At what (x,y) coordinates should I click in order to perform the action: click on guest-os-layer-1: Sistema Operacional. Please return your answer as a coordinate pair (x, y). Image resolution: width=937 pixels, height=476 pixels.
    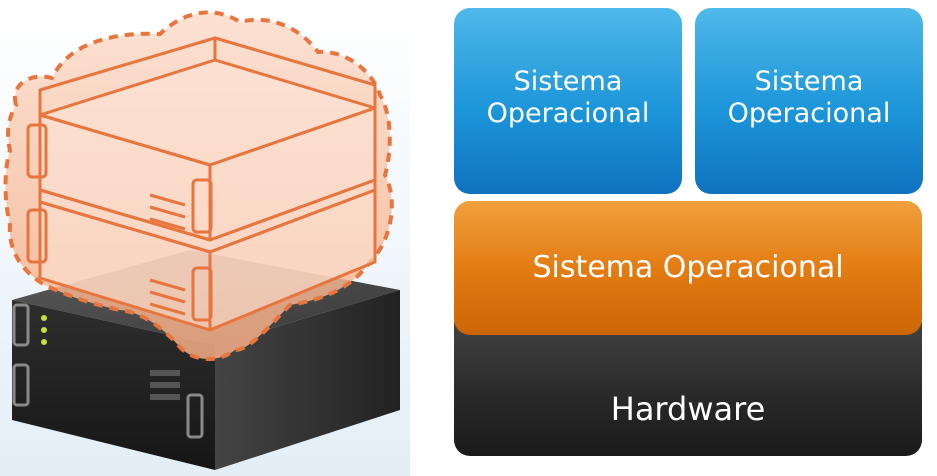
    Looking at the image, I should click on (568, 101).